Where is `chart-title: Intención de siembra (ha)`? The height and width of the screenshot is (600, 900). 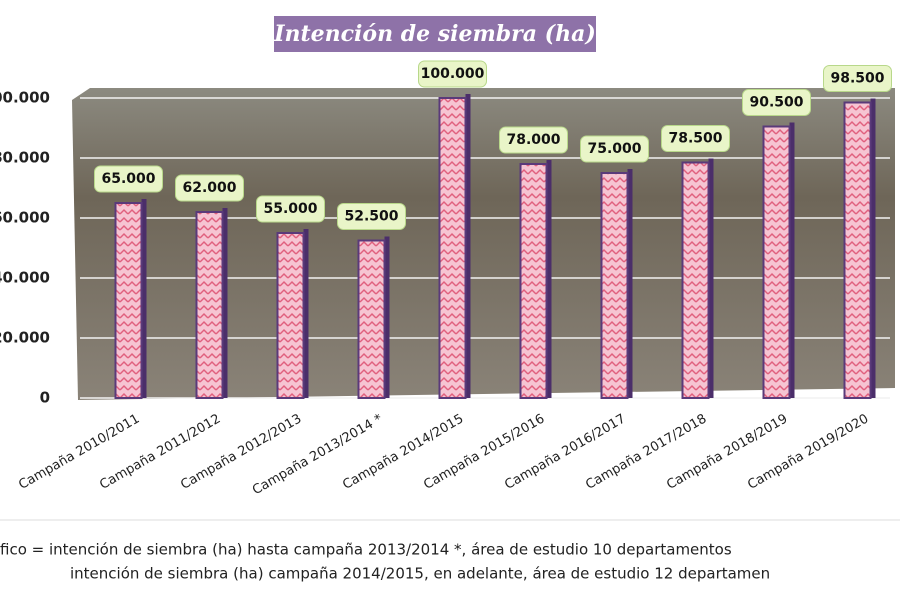
chart-title: Intención de siembra (ha) is located at coordinates (434, 34).